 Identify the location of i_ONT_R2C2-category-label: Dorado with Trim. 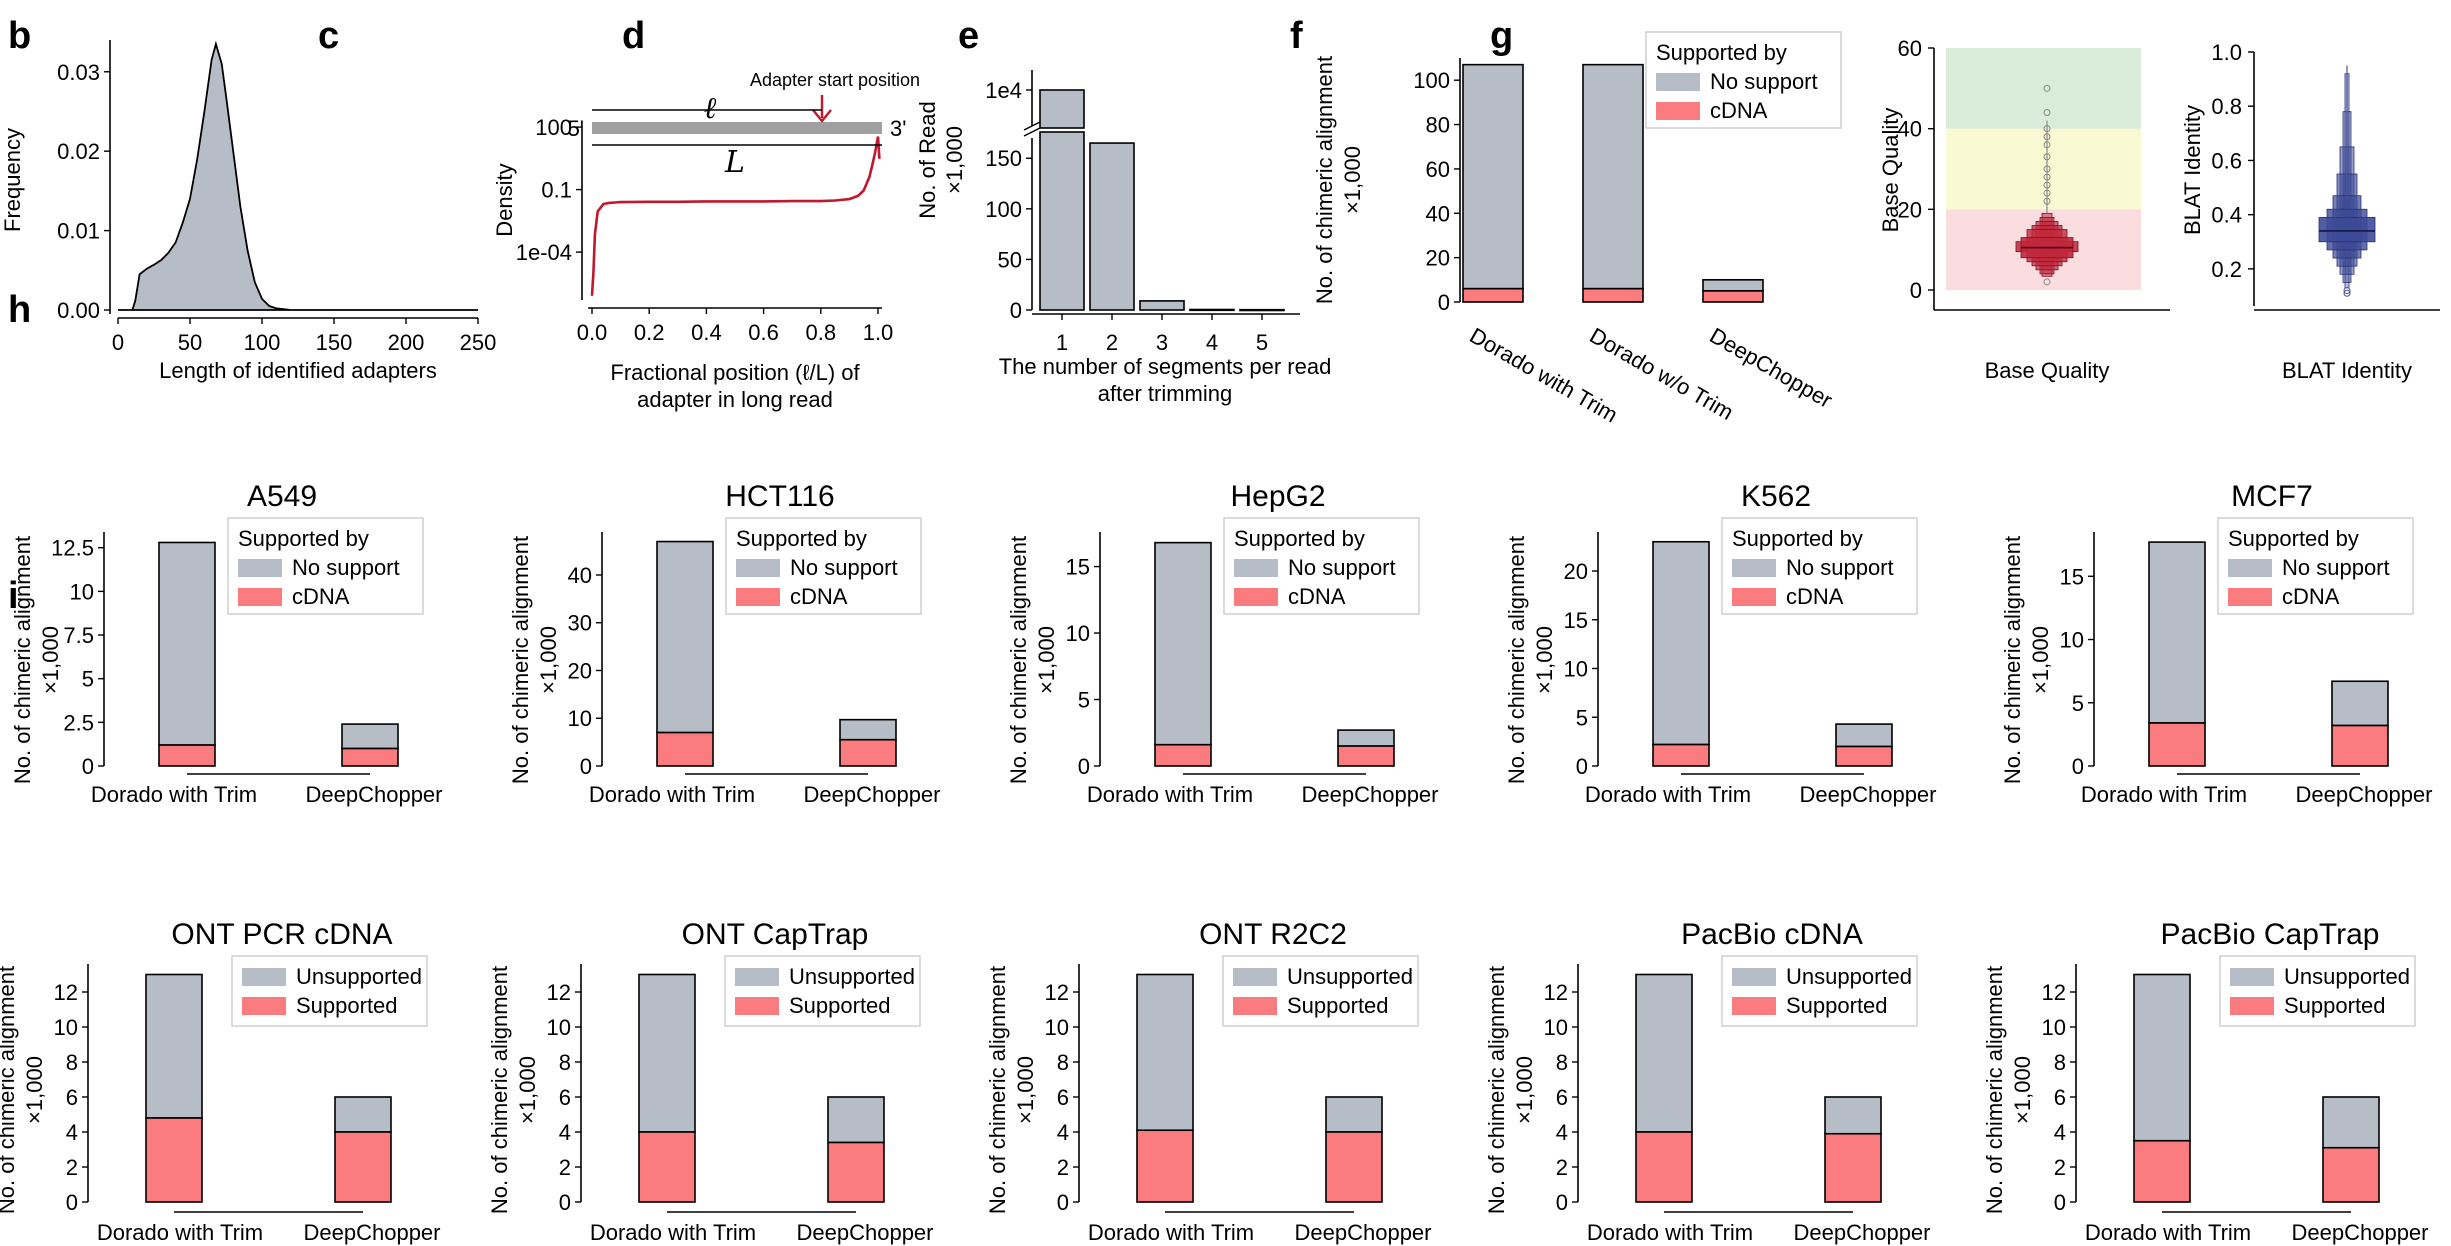
(1171, 1232).